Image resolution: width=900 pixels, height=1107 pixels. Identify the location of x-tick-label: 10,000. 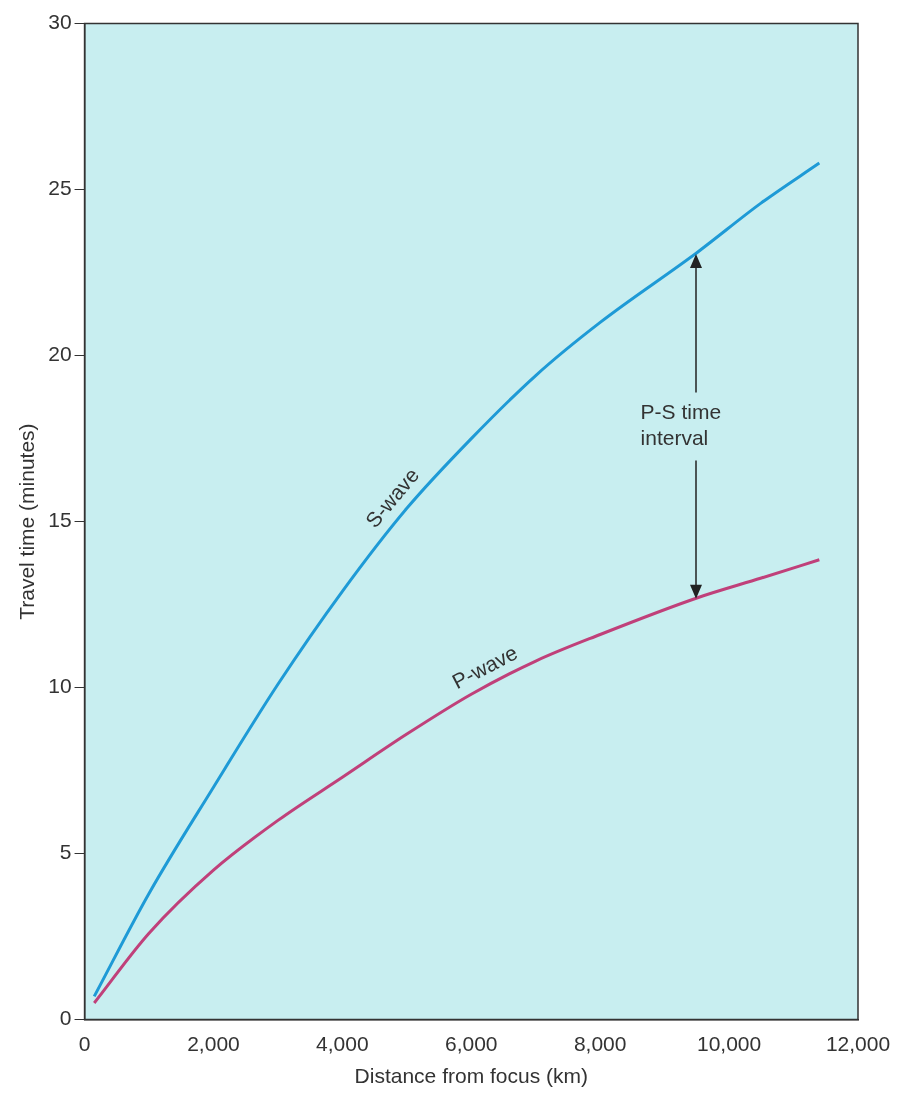
(729, 1043).